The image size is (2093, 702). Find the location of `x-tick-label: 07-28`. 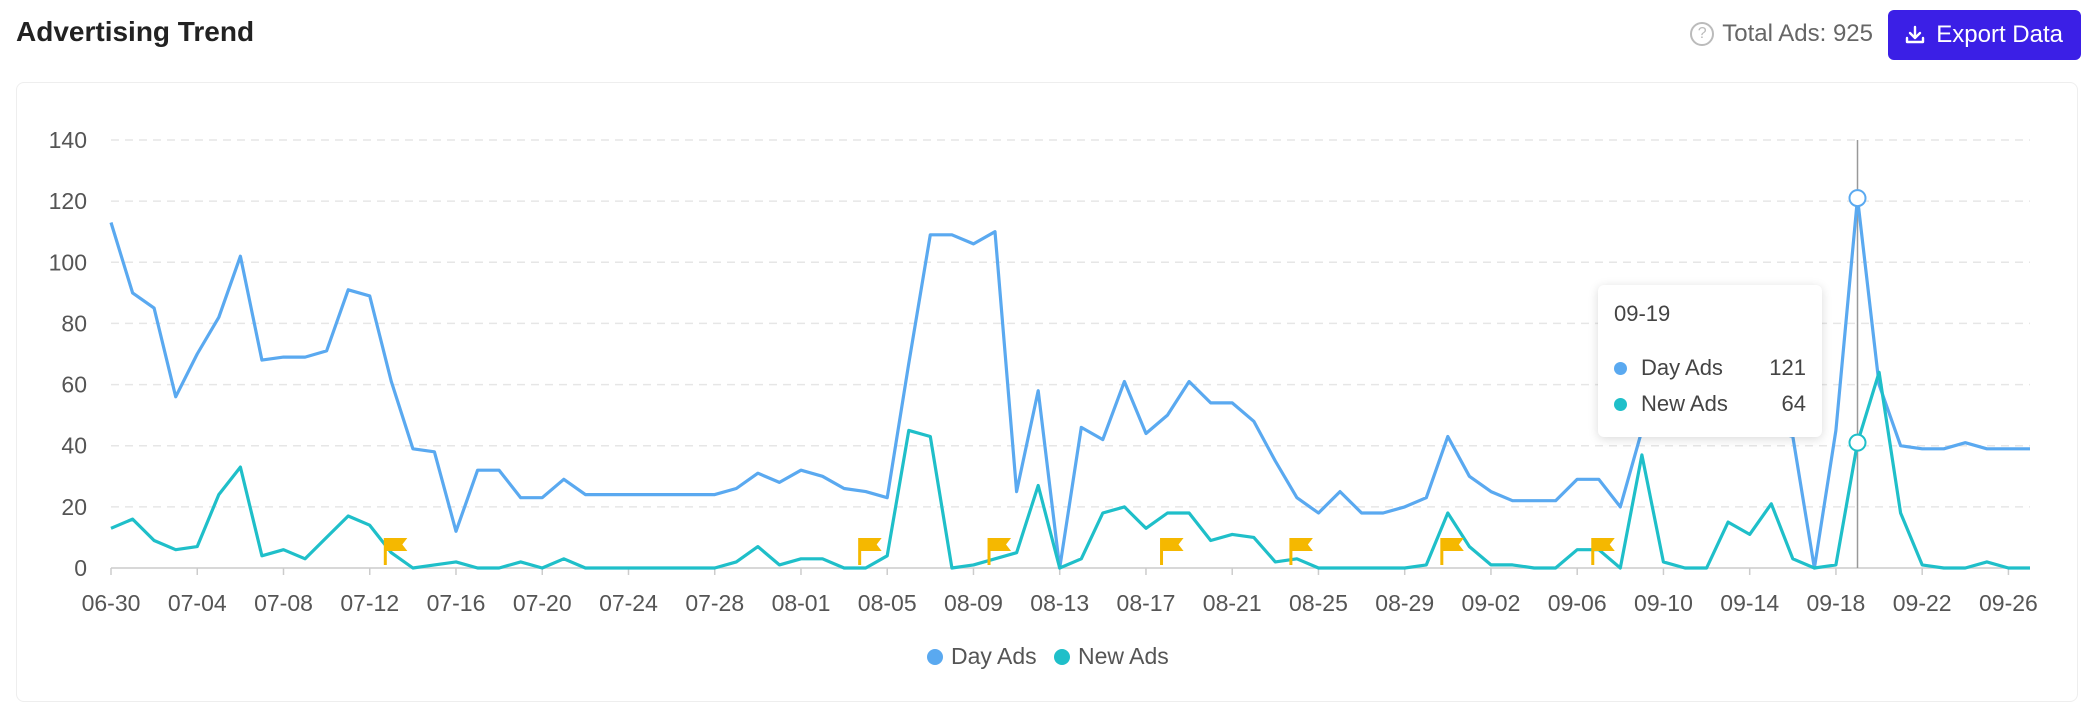

x-tick-label: 07-28 is located at coordinates (714, 603).